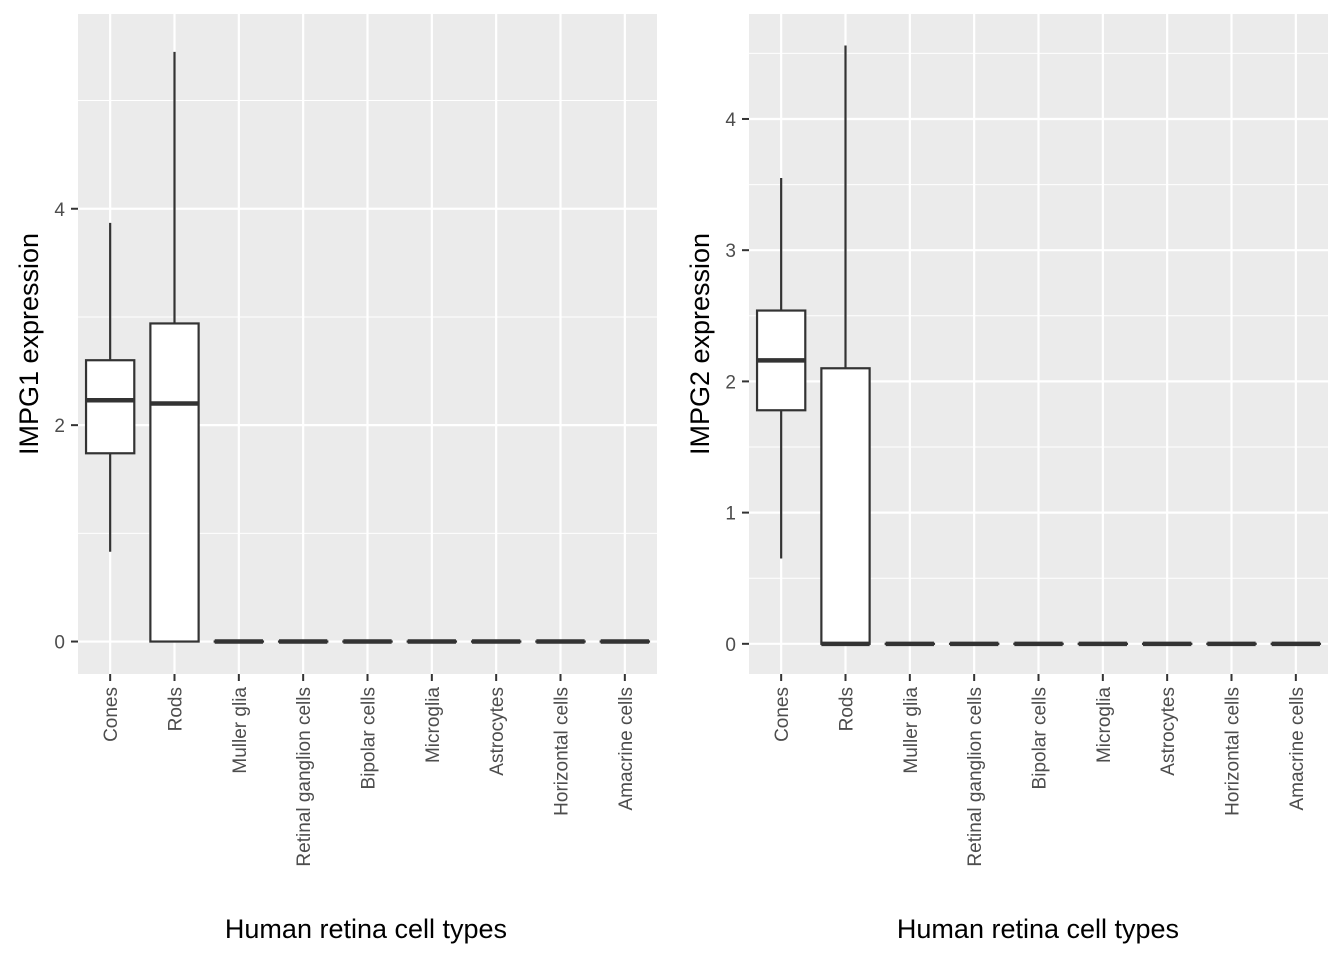  Describe the element at coordinates (29, 344) in the screenshot. I see `y-axis-title: IMPG1 expression` at that location.